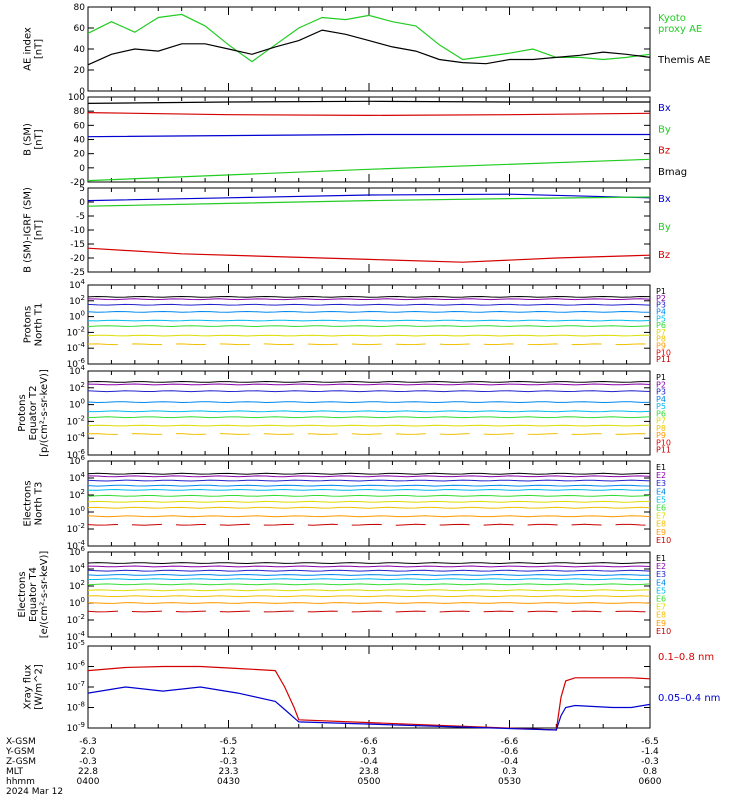 The image size is (750, 800). What do you see at coordinates (664, 151) in the screenshot?
I see `legend-label: Bz` at bounding box center [664, 151].